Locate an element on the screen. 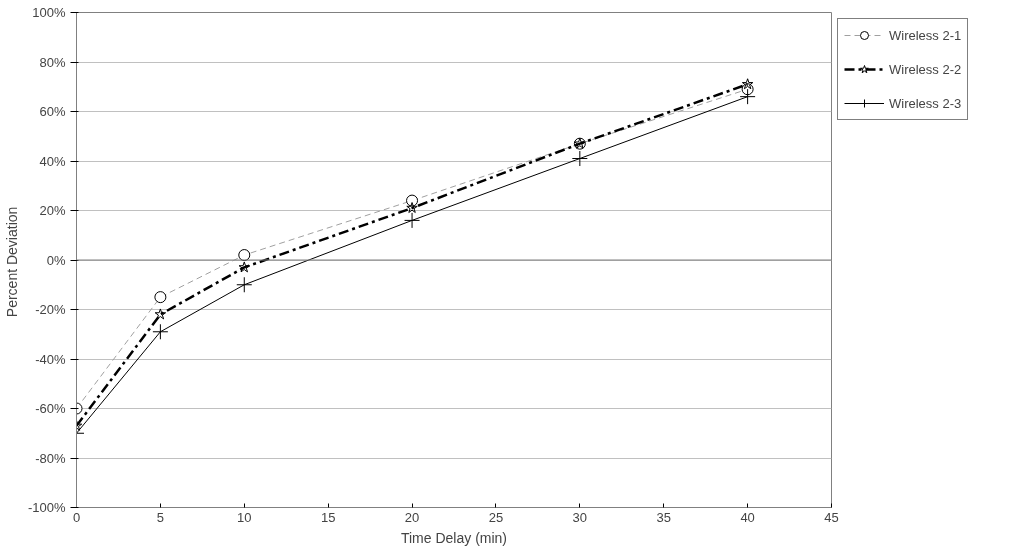 The image size is (1031, 557). y-tick-label: 0% is located at coordinates (56, 260).